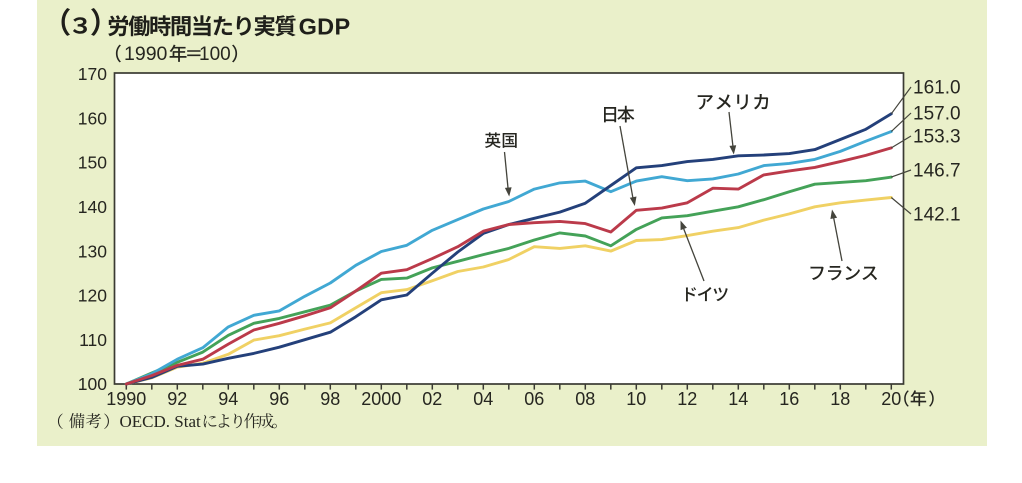 This screenshot has width=1022, height=483. What do you see at coordinates (177, 399) in the screenshot?
I see `svg-text: 92` at bounding box center [177, 399].